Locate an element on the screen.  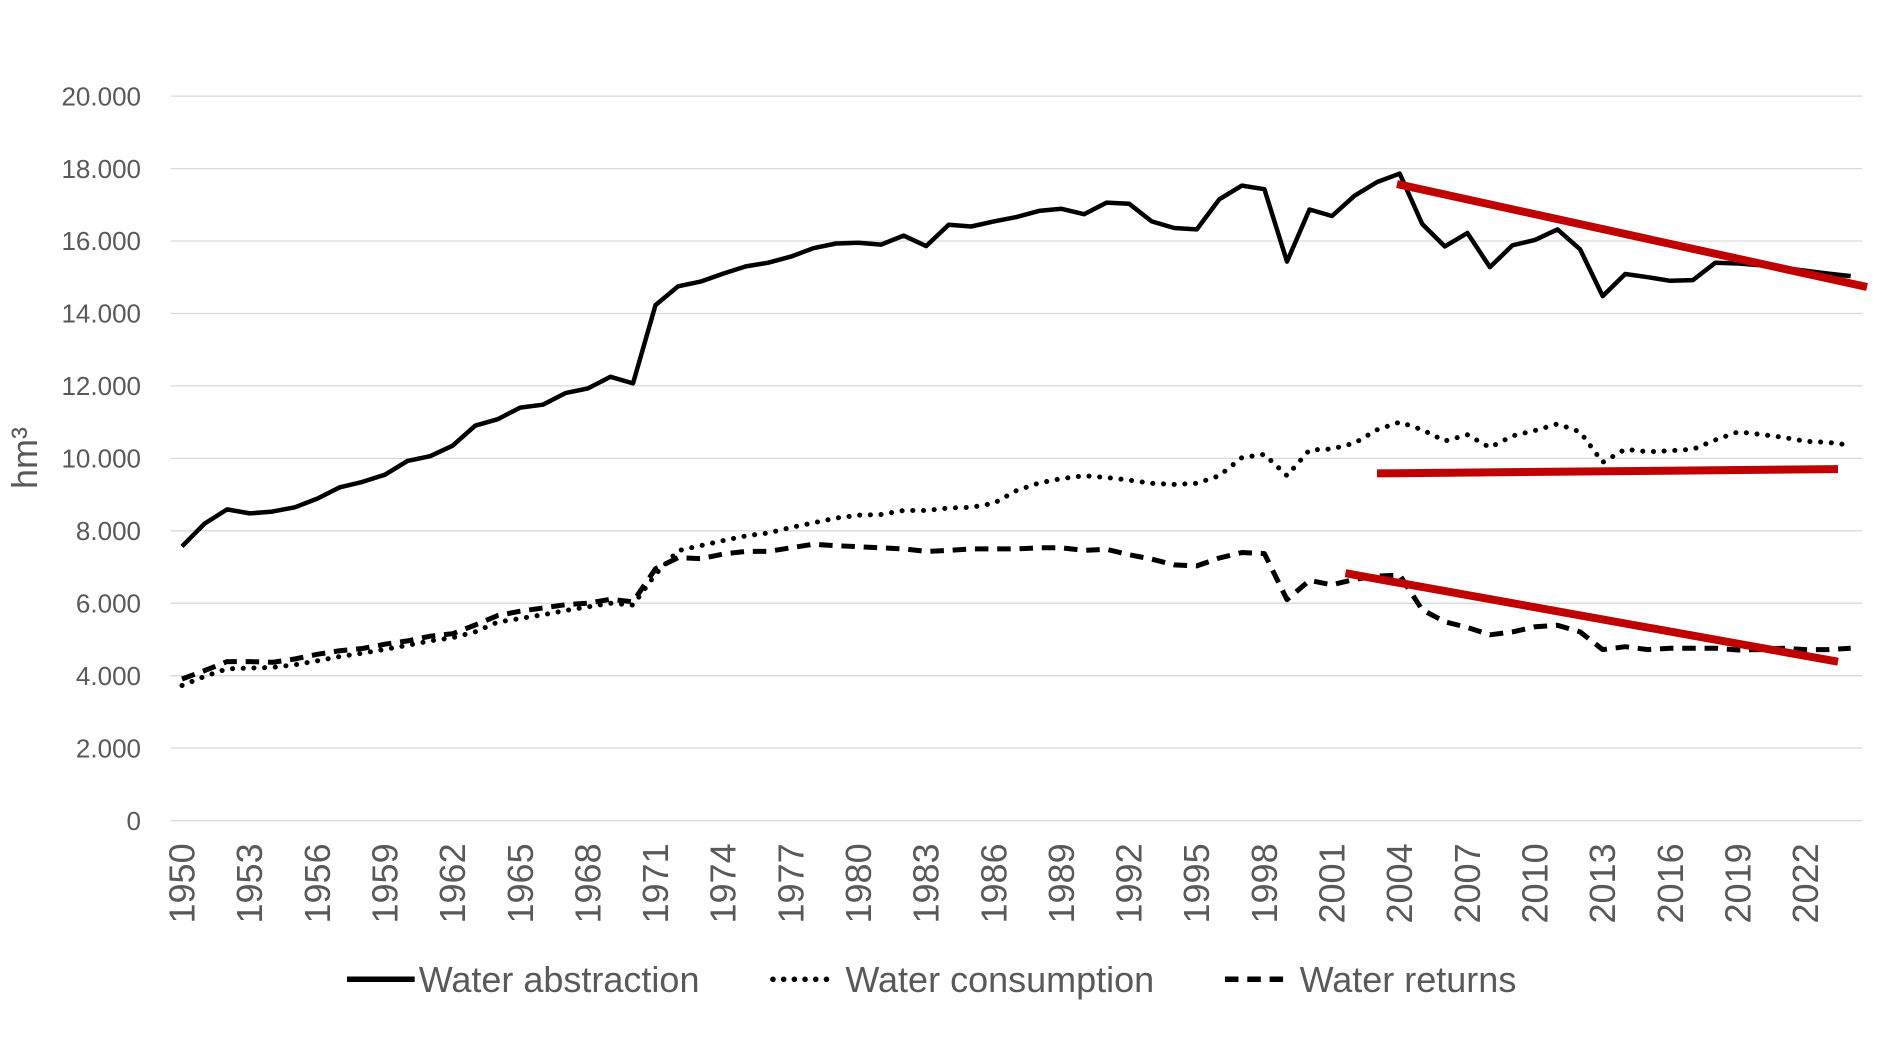
svg-text: 8.000 is located at coordinates (108, 531).